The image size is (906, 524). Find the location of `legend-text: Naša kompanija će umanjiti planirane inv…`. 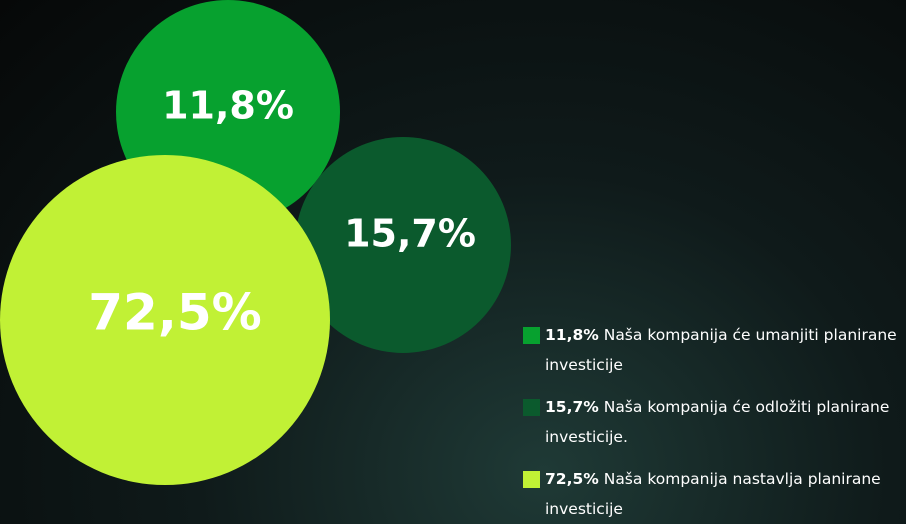

legend-text: Naša kompanija će umanjiti planirane inv… is located at coordinates (721, 350).